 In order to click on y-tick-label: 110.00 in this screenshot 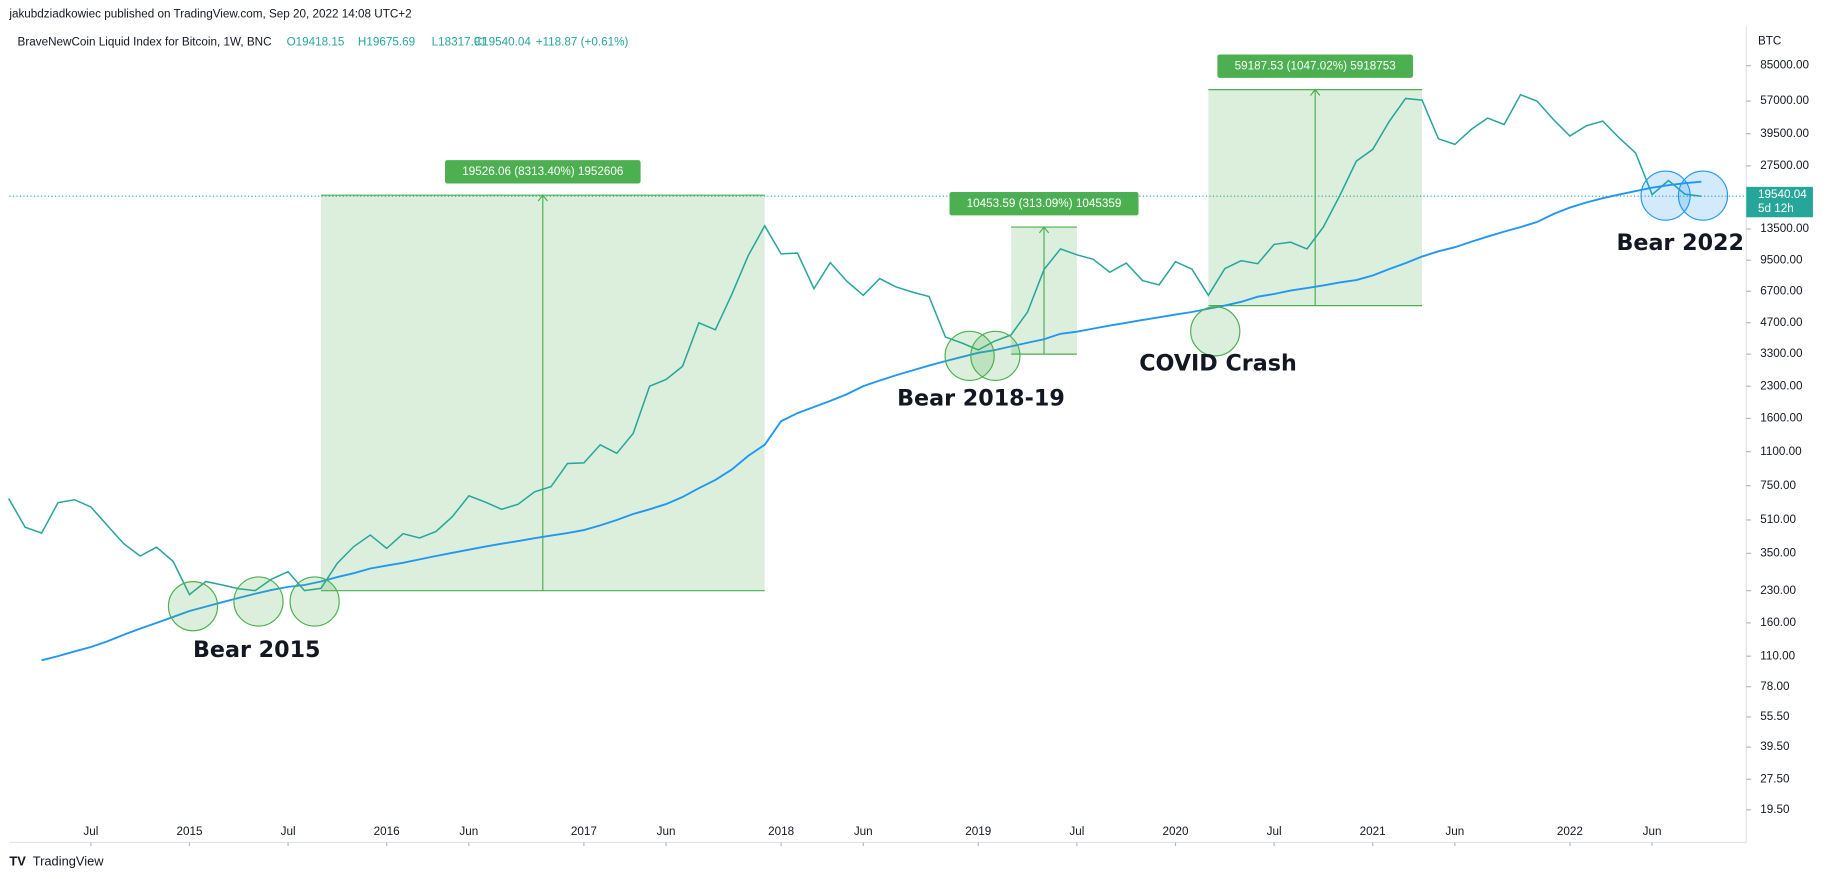, I will do `click(1777, 655)`.